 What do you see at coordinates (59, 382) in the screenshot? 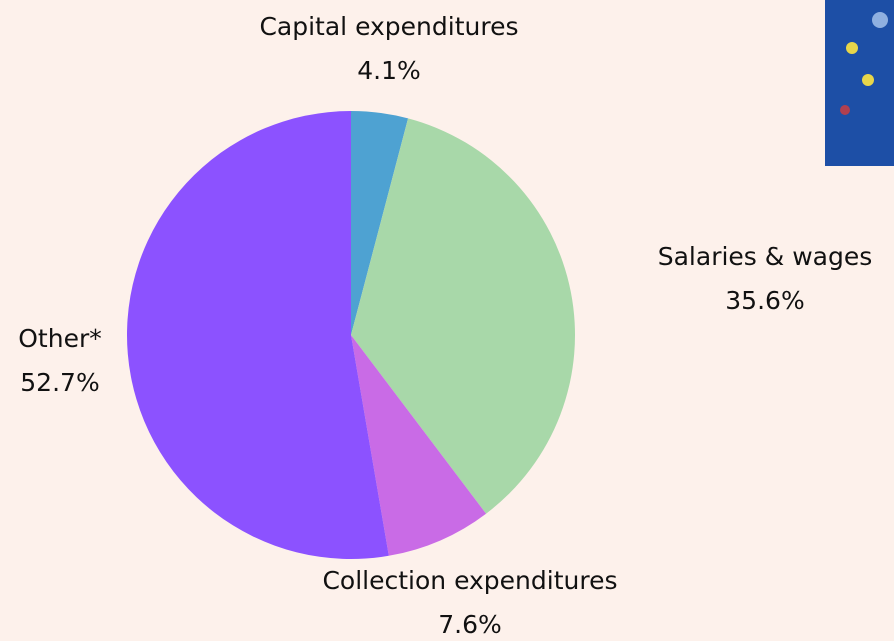
I see `slice-value-label: 52.7%` at bounding box center [59, 382].